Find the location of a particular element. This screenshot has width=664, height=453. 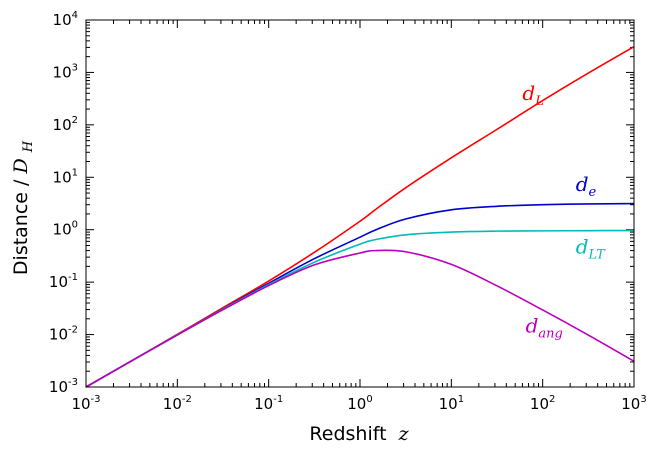

x-tick-label: 10⁻² is located at coordinates (177, 403).